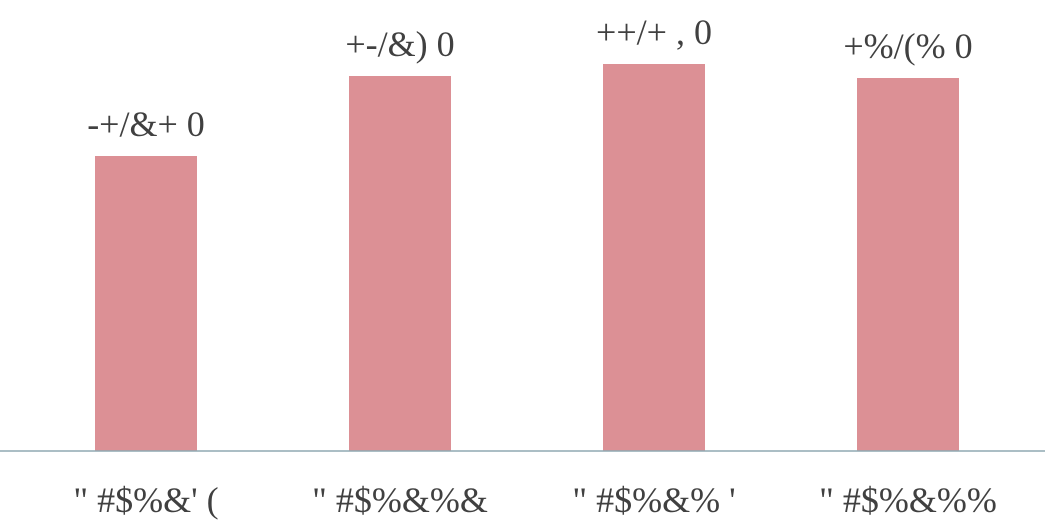 The width and height of the screenshot is (1045, 530). I want to click on category-label-3: " #$%&% ', so click(653, 500).